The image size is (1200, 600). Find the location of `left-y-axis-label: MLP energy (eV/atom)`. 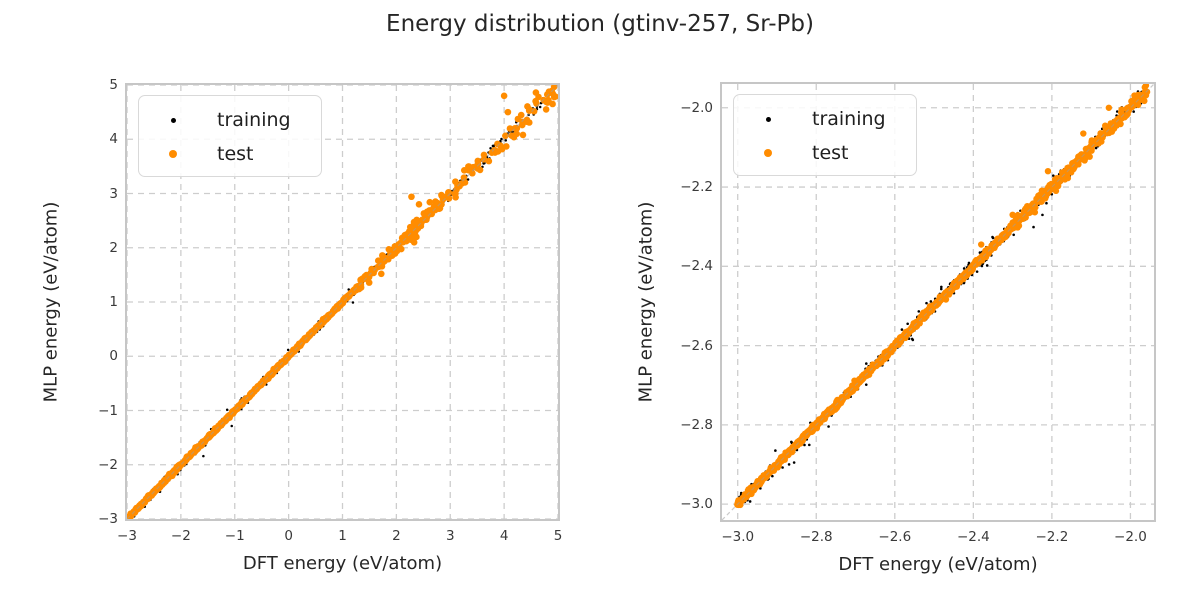

left-y-axis-label: MLP energy (eV/atom) is located at coordinates (51, 302).